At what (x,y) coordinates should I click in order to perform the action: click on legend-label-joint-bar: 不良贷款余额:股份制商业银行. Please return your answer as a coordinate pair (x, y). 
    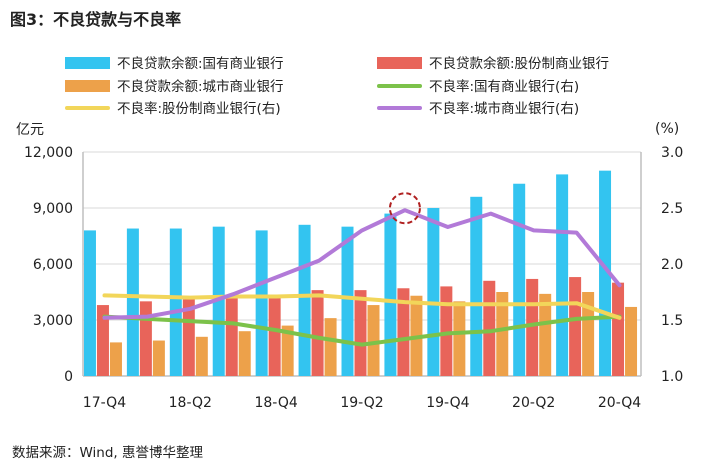
    Looking at the image, I should click on (519, 64).